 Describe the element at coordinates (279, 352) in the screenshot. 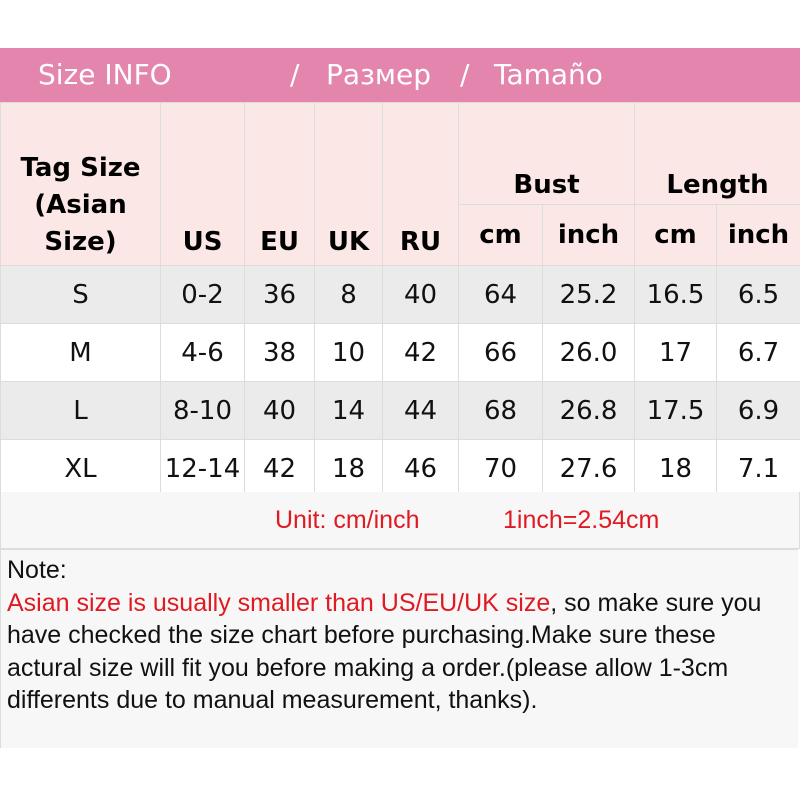

I see `cell-eu: 38` at that location.